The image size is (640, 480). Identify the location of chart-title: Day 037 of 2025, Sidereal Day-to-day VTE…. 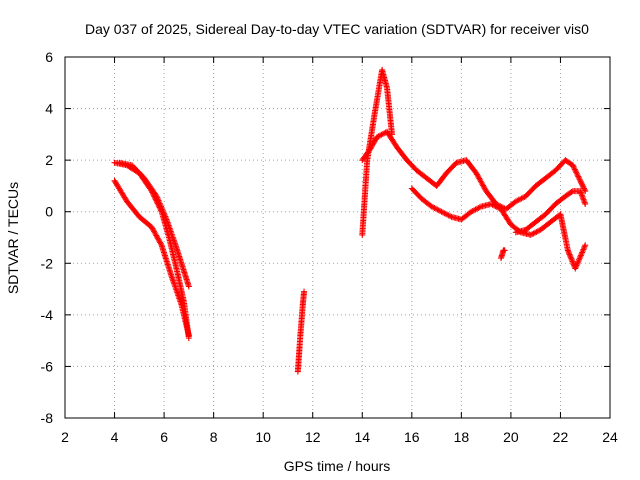
(337, 29).